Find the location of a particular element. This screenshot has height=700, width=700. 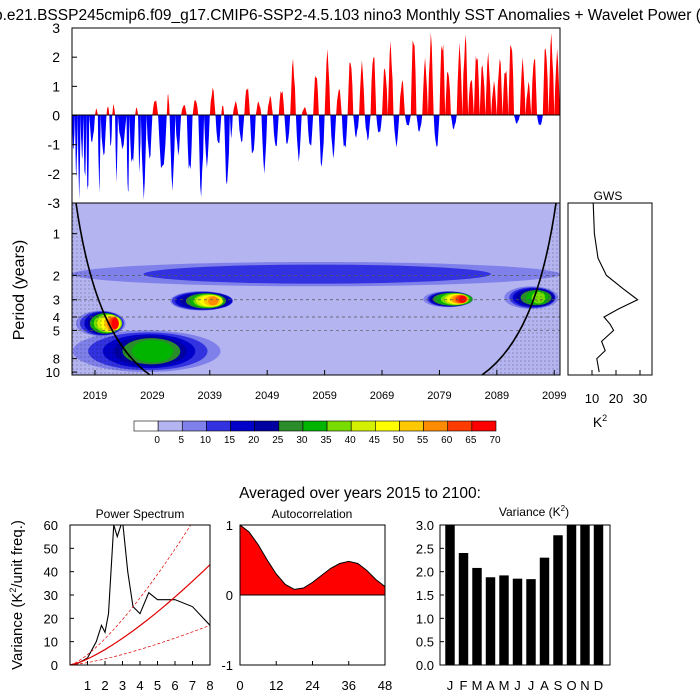

colorbar-label: 20 is located at coordinates (254, 440).